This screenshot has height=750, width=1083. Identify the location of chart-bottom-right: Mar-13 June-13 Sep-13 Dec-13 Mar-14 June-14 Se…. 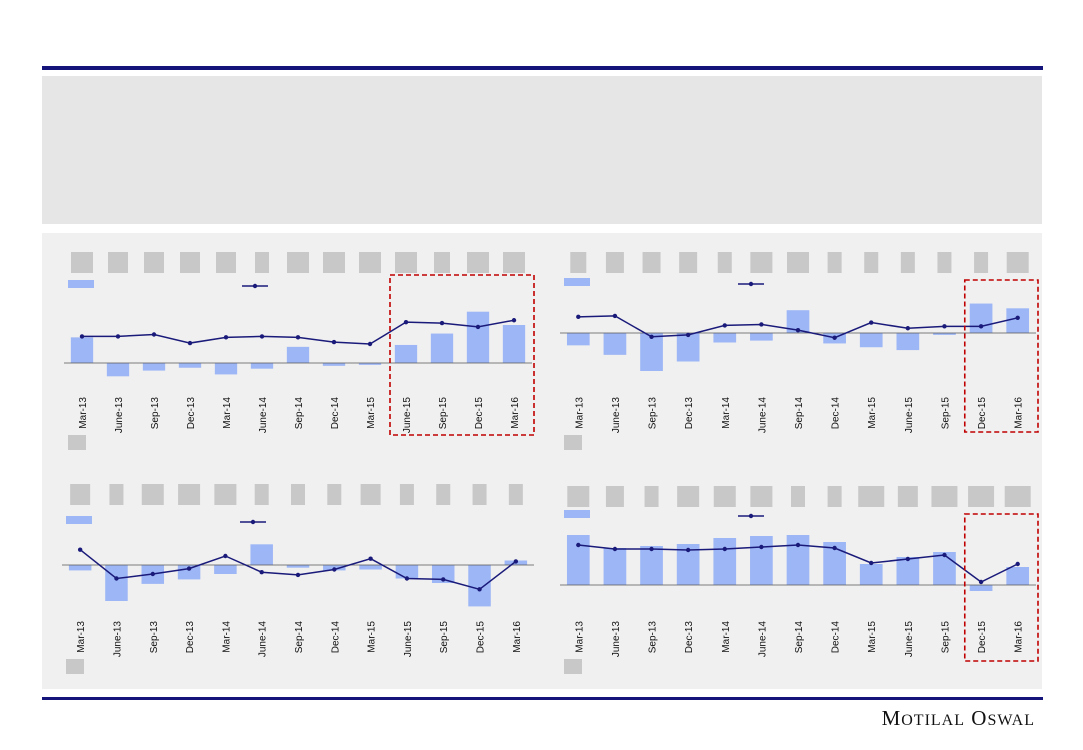
(799, 580).